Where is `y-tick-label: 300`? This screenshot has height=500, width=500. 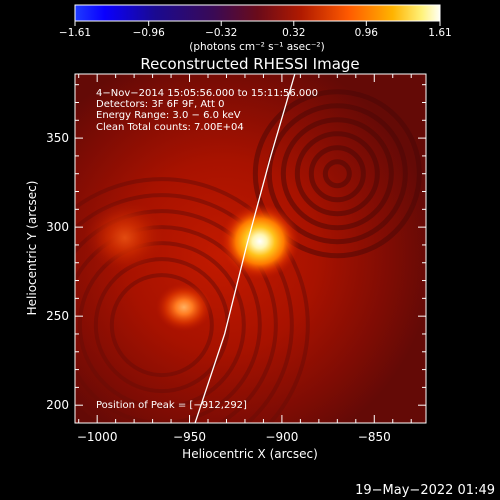 y-tick-label: 300 is located at coordinates (57, 227).